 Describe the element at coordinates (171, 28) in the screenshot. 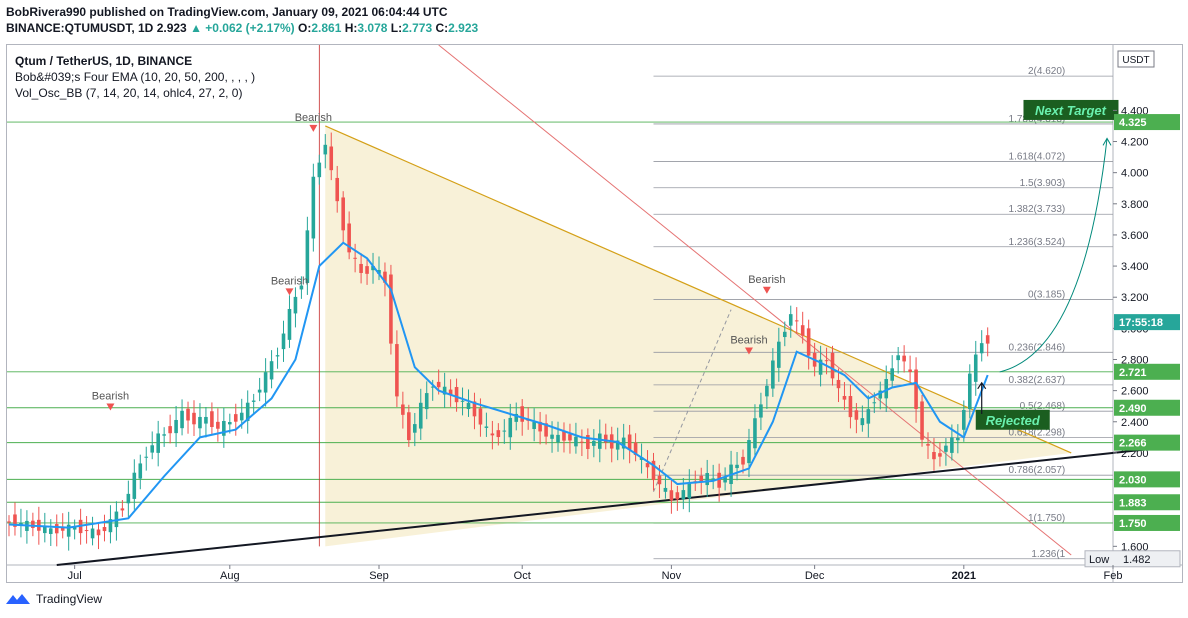

I see `last-price: 2.923` at that location.